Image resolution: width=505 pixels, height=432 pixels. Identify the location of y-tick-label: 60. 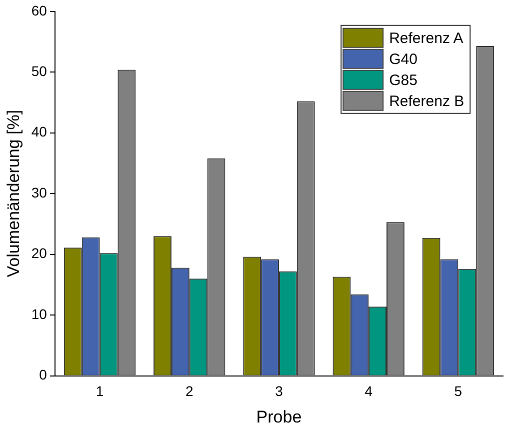
(39, 10).